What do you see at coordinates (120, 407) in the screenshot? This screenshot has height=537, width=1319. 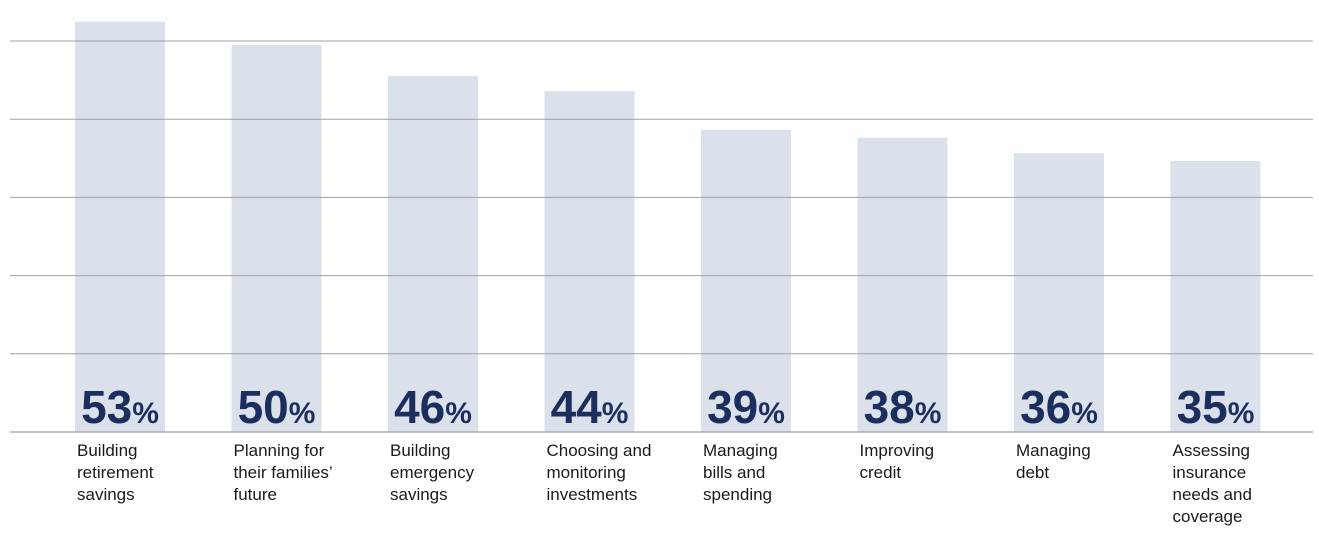 I see `bar-value-label: 53%` at bounding box center [120, 407].